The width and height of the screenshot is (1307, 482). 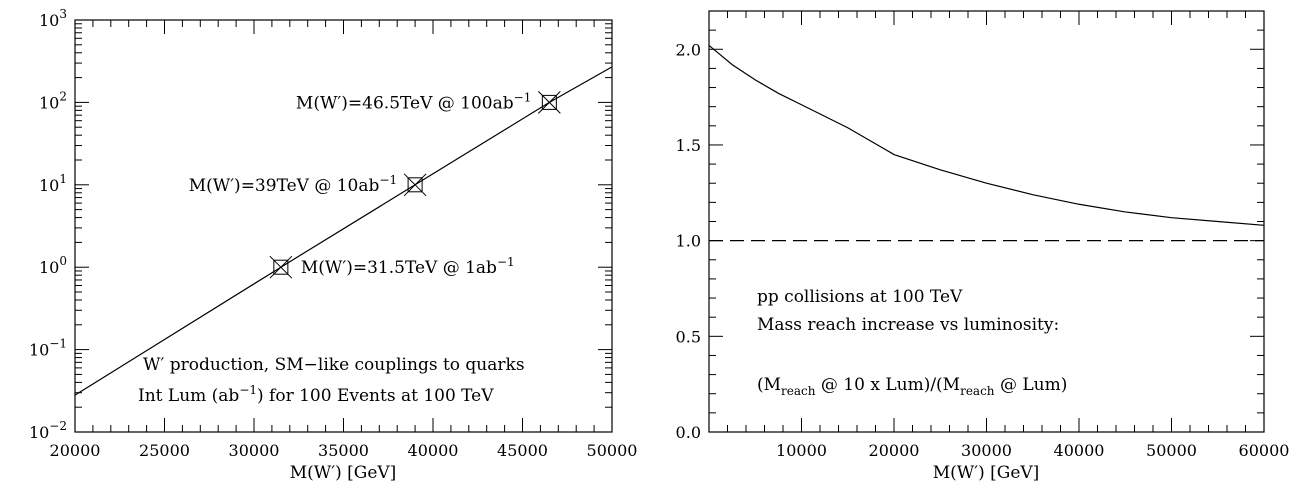 What do you see at coordinates (860, 297) in the screenshot?
I see `right-annotation-line1: pp collisions at 100 TeV` at bounding box center [860, 297].